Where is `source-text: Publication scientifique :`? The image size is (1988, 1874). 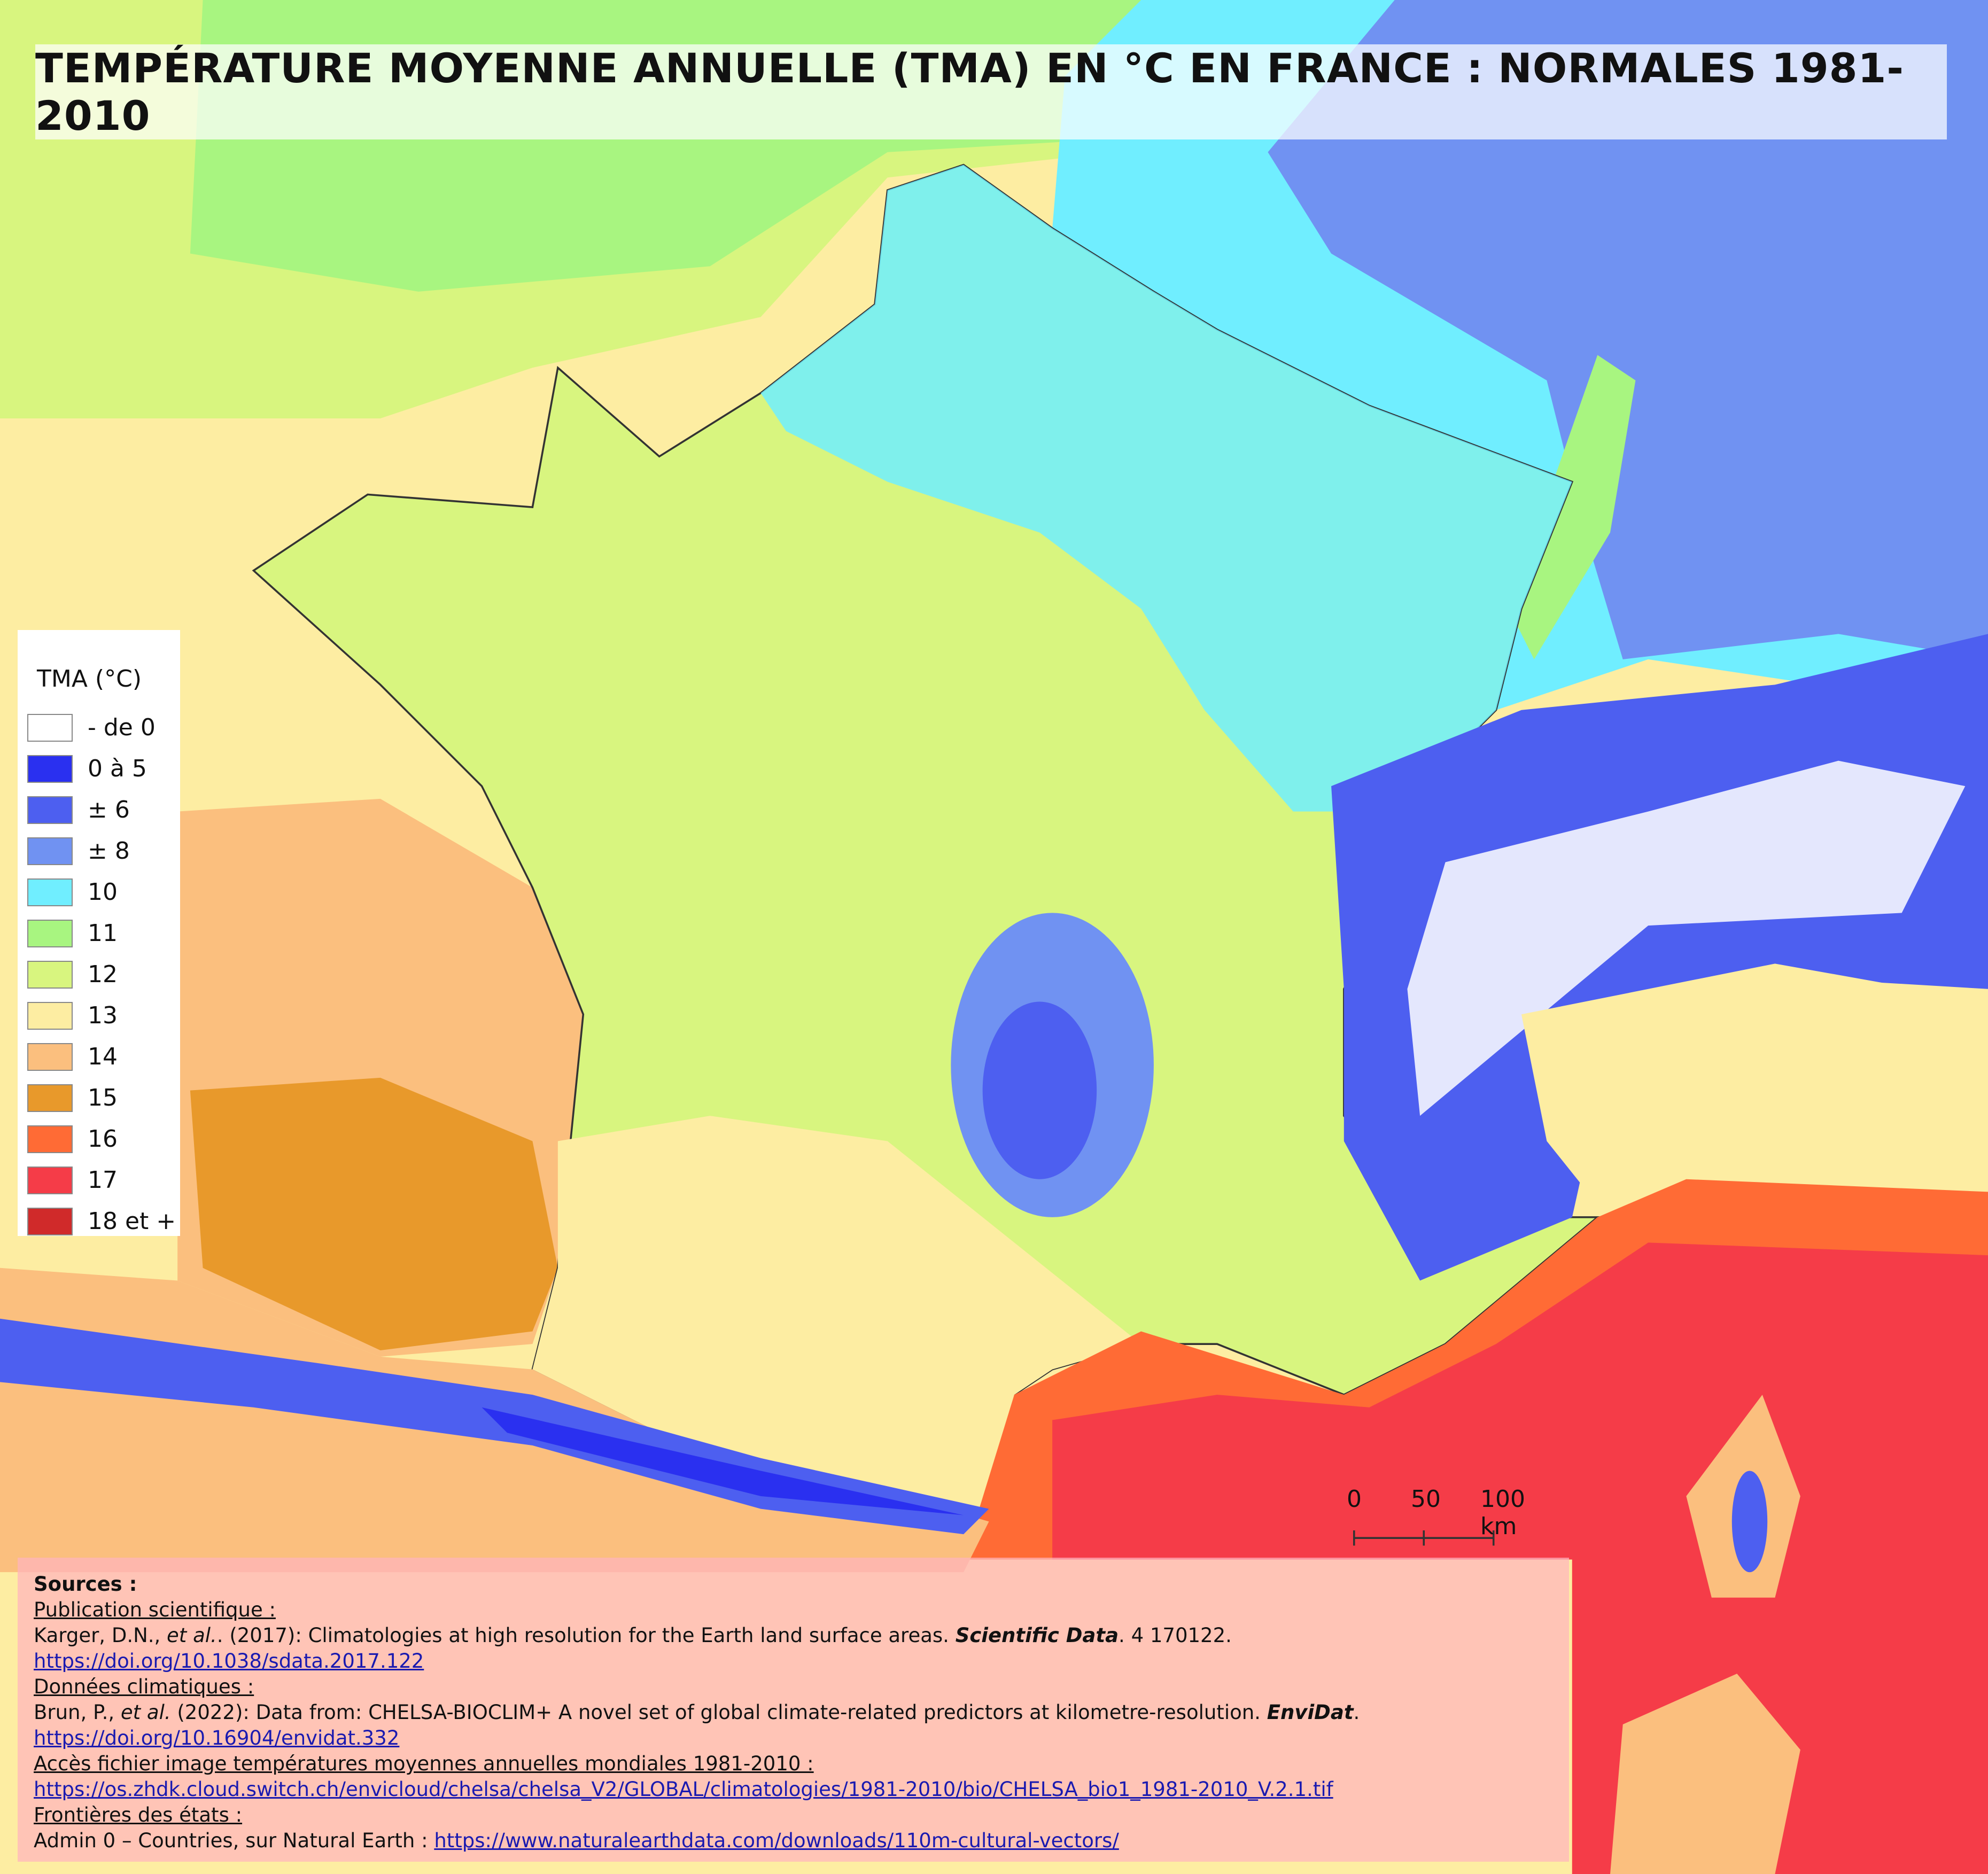 source-text: Publication scientifique : is located at coordinates (155, 1610).